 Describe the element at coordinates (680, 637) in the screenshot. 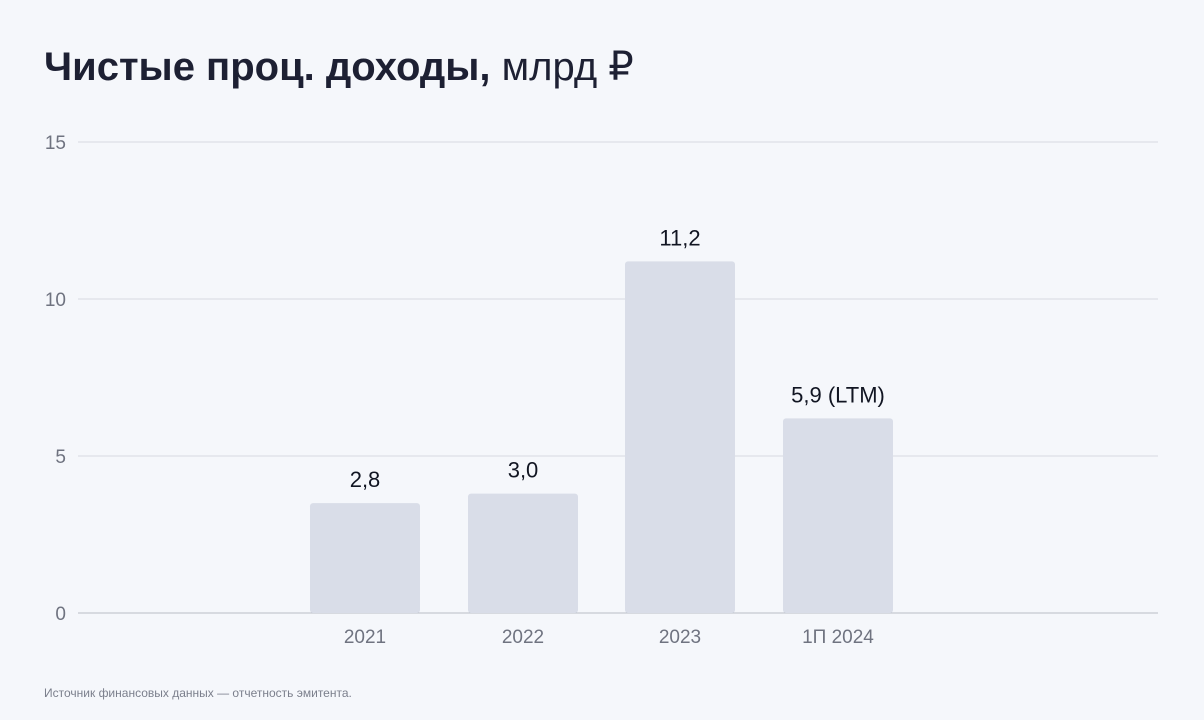

I see `x-tick-label: 2023` at that location.